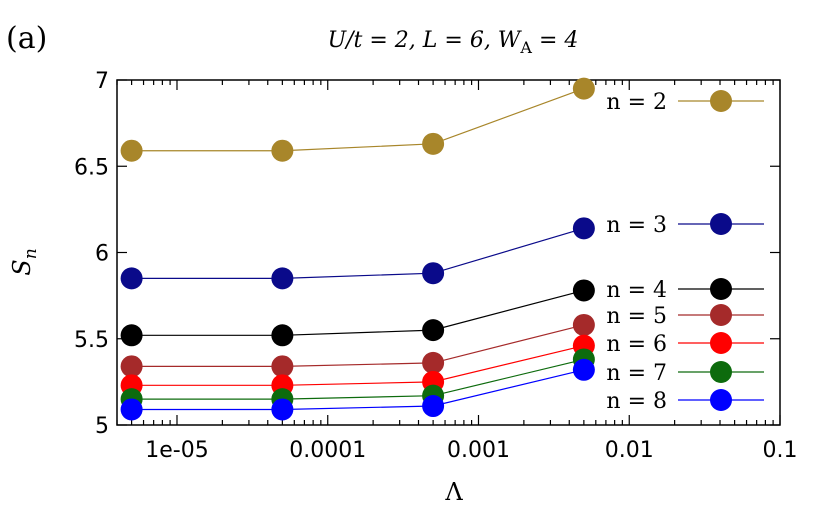 The width and height of the screenshot is (830, 508). What do you see at coordinates (685, 316) in the screenshot?
I see `legend-entry: n = 5` at bounding box center [685, 316].